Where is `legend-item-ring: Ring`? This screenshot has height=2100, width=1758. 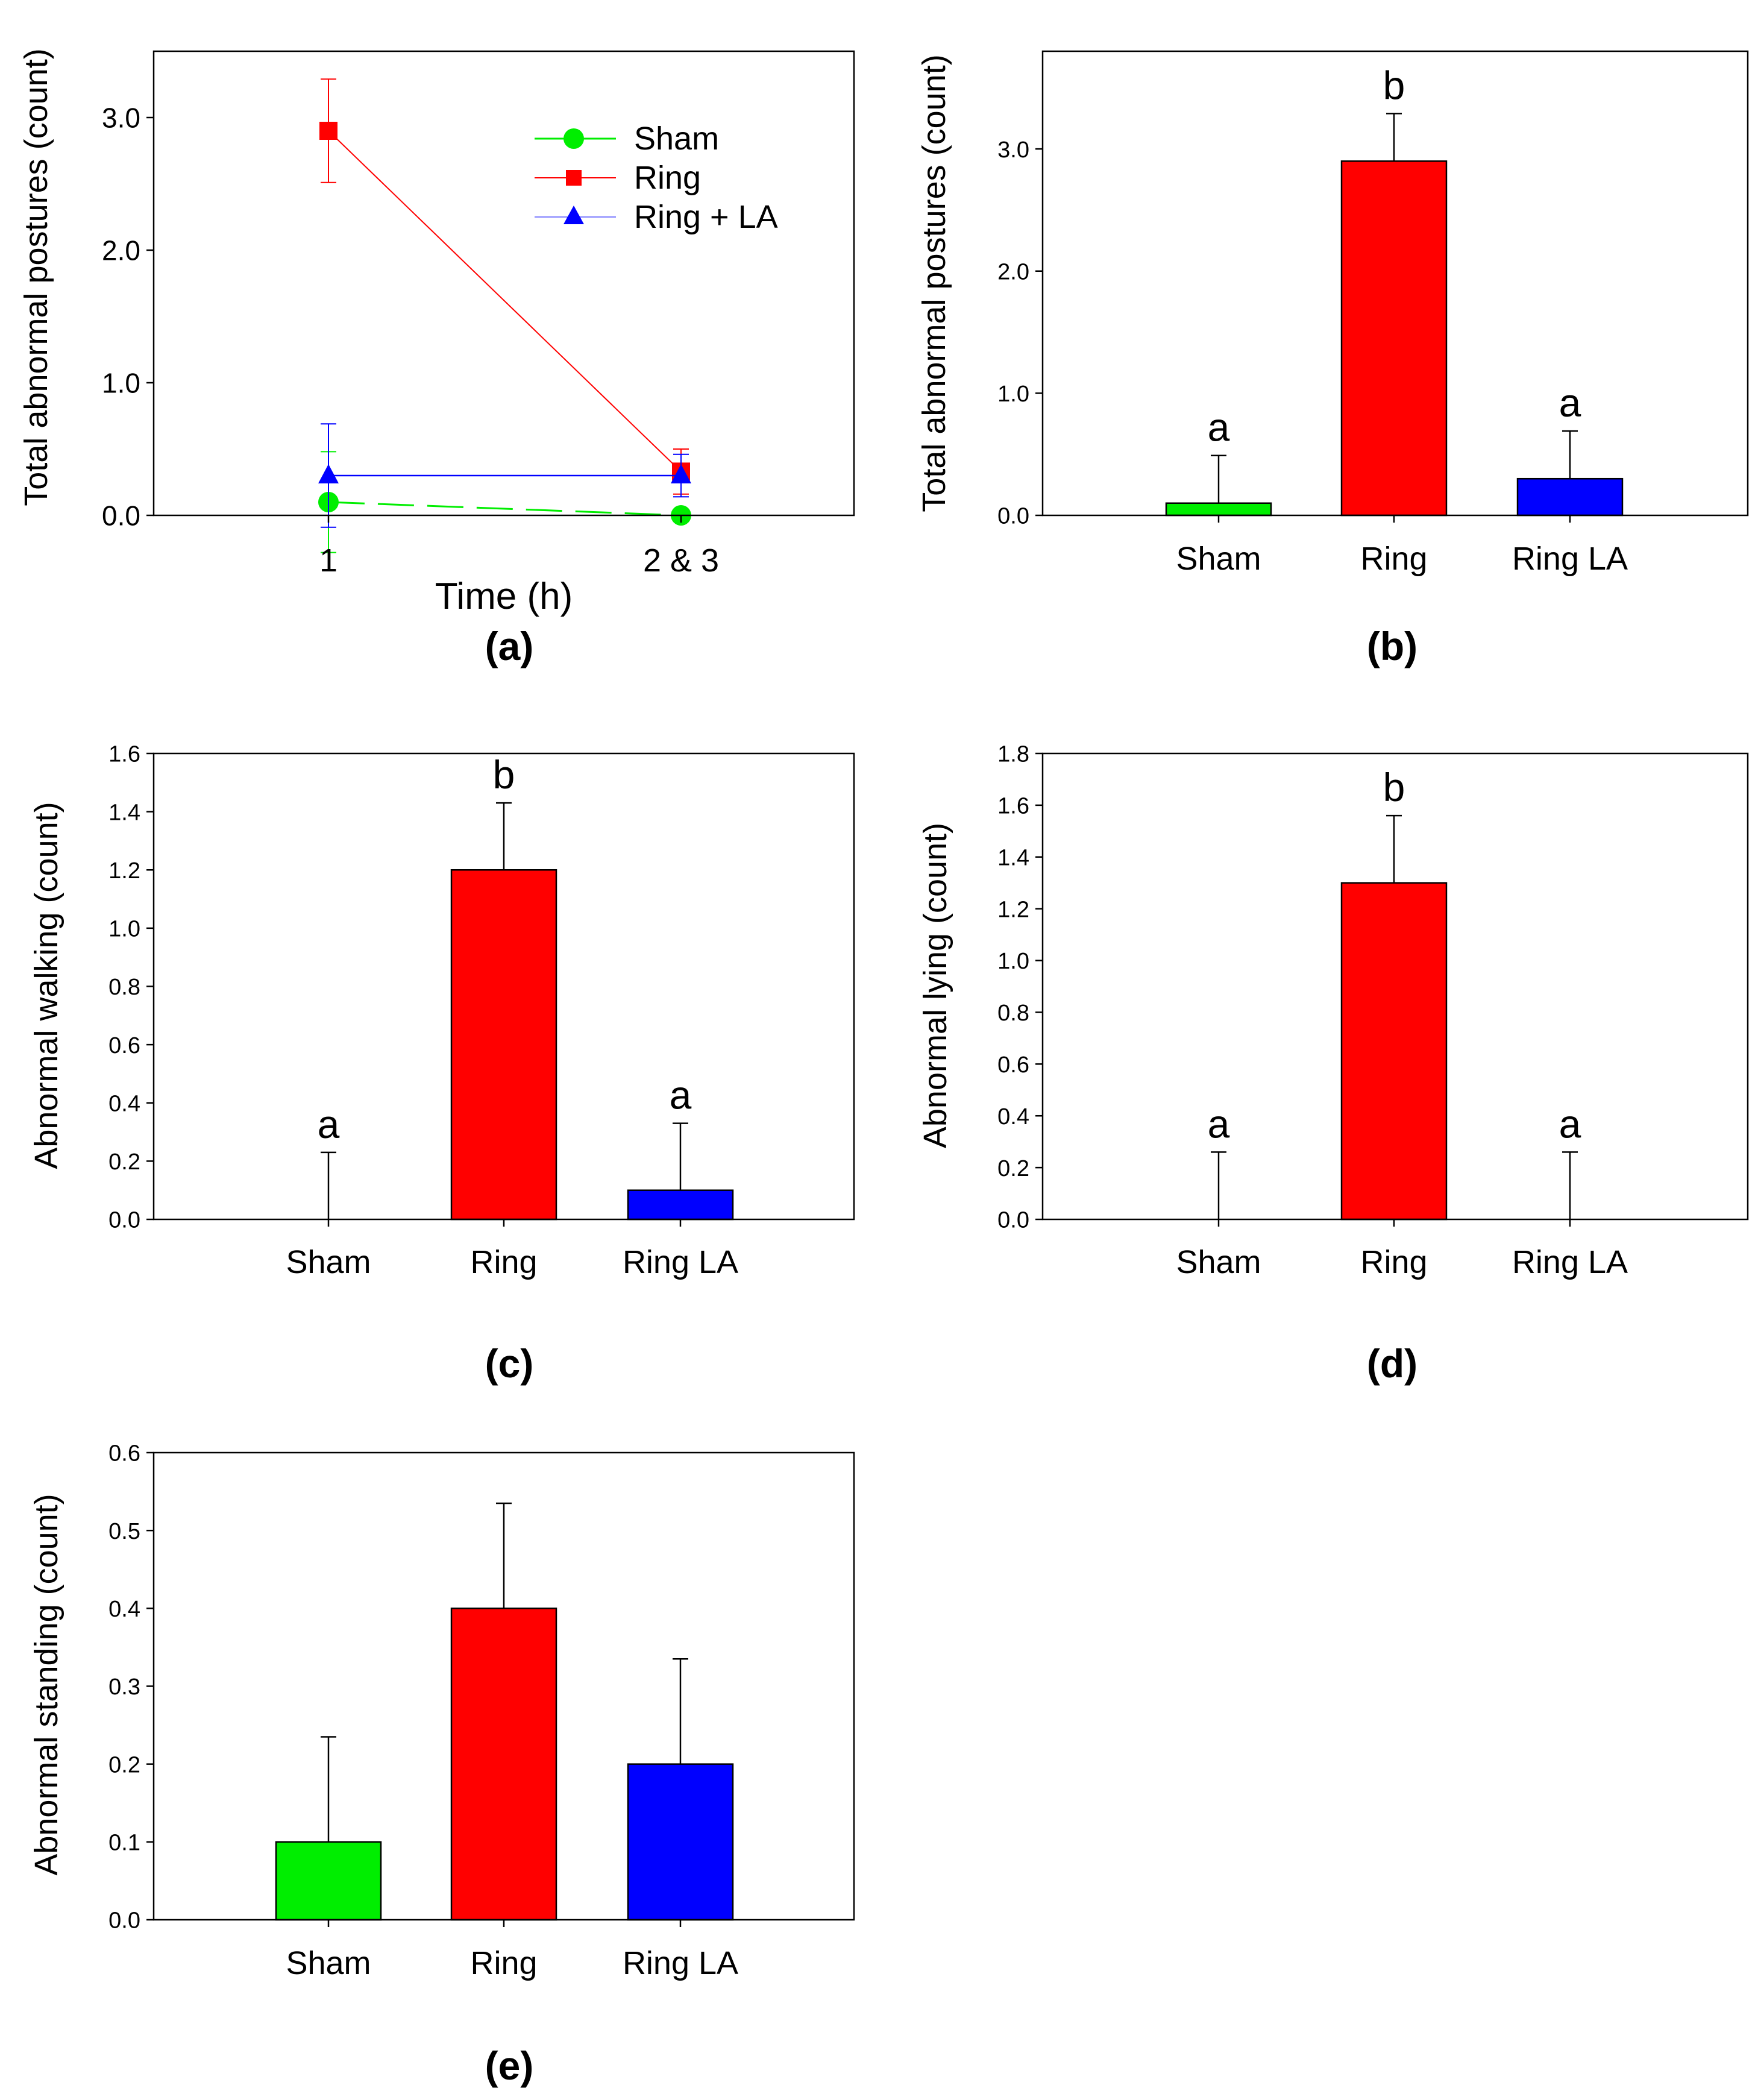
legend-item-ring: Ring is located at coordinates (618, 178).